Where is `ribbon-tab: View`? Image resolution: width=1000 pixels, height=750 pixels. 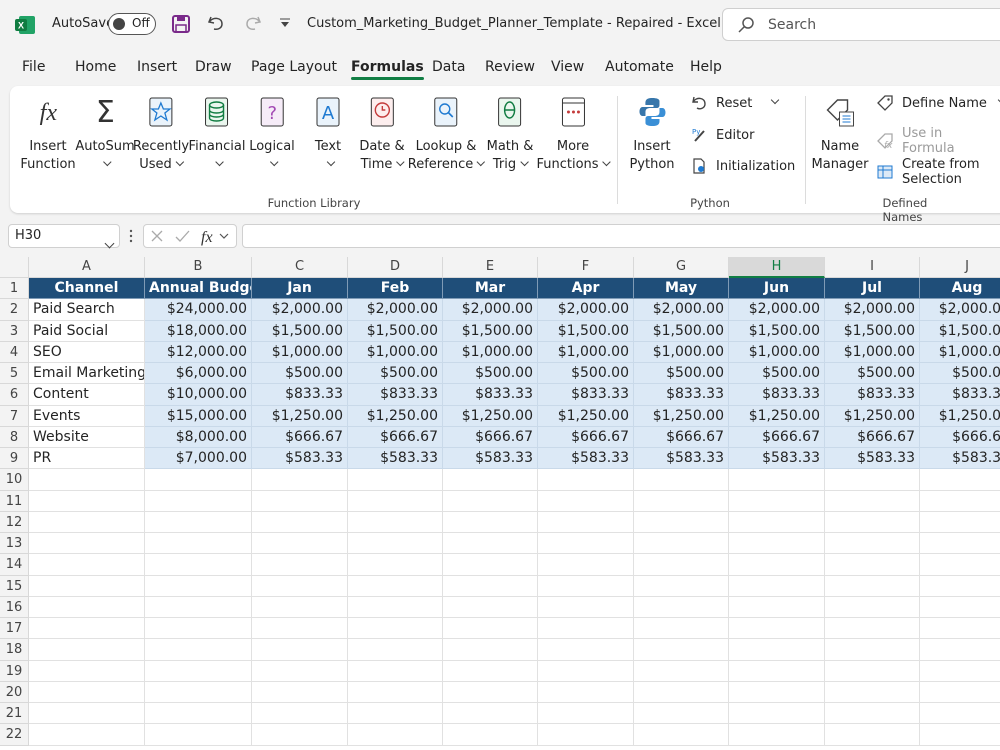
ribbon-tab: View is located at coordinates (568, 67).